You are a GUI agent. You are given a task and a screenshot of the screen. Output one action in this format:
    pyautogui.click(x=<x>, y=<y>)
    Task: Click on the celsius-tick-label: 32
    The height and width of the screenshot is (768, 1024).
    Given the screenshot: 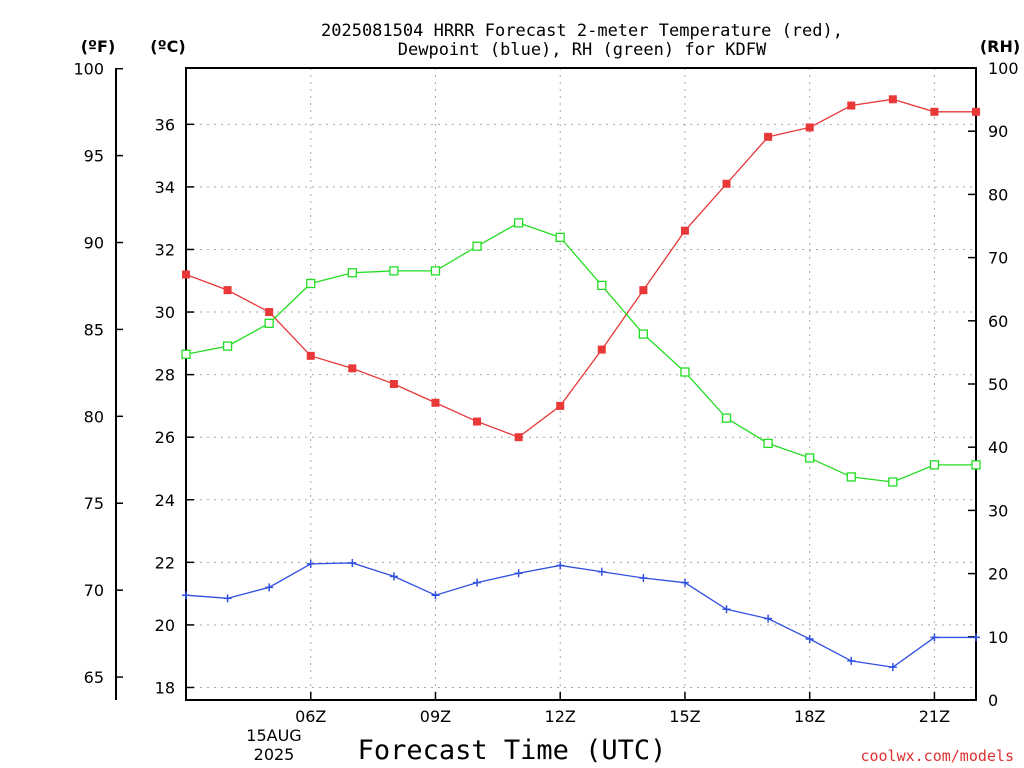 What is the action you would take?
    pyautogui.click(x=165, y=249)
    